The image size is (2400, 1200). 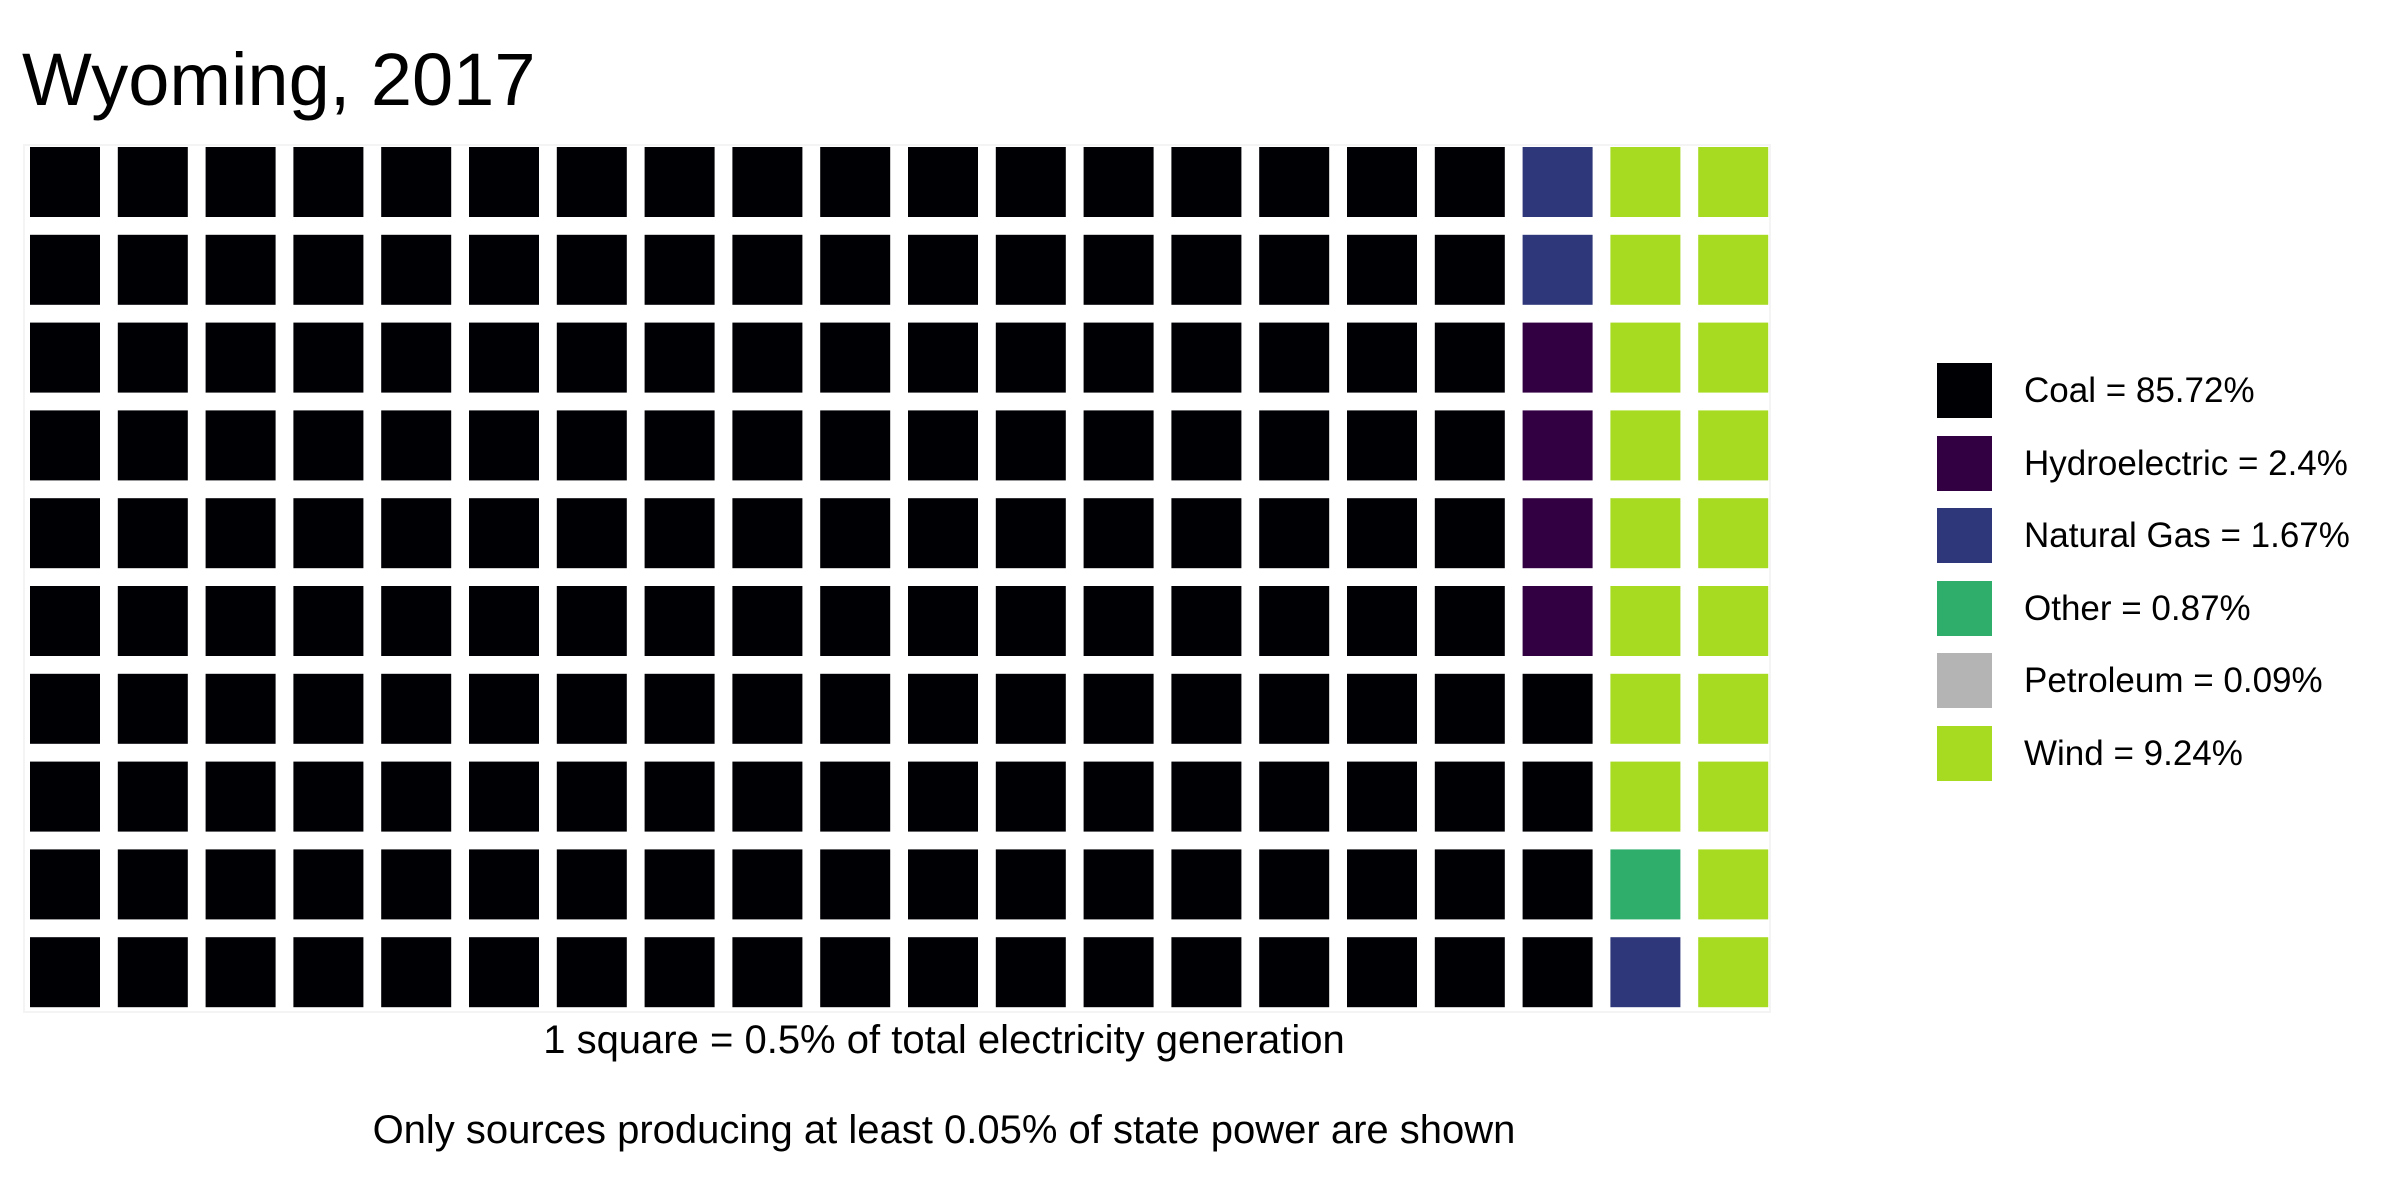 I want to click on waffle-square-other, so click(x=1645, y=884).